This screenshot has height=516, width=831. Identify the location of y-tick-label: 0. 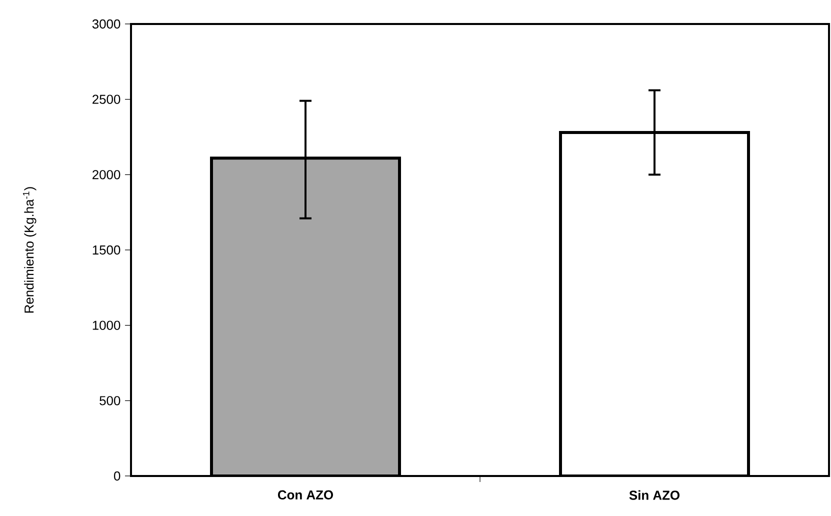
(117, 476).